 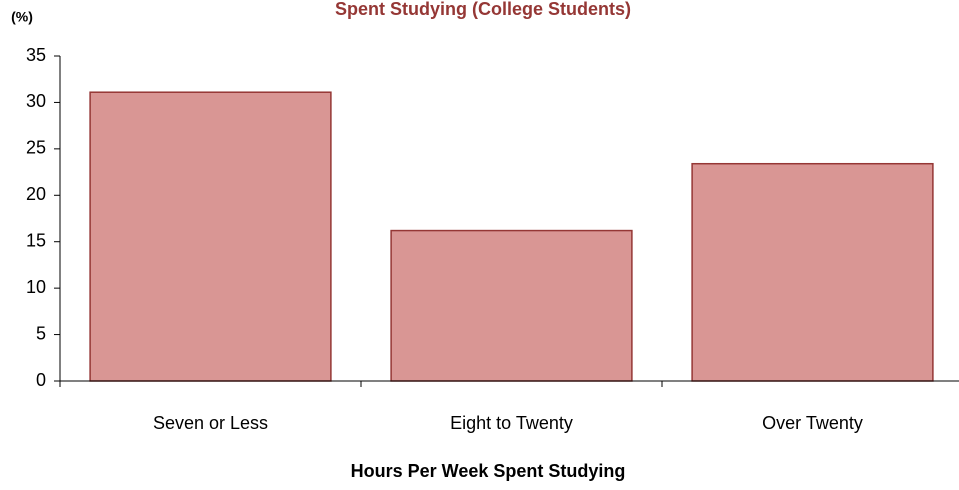 What do you see at coordinates (210, 423) in the screenshot?
I see `x-tick-label: Seven or Less` at bounding box center [210, 423].